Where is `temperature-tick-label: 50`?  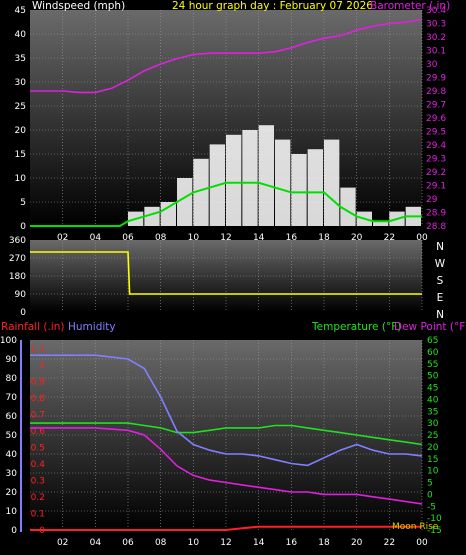 temperature-tick-label: 50 is located at coordinates (433, 377).